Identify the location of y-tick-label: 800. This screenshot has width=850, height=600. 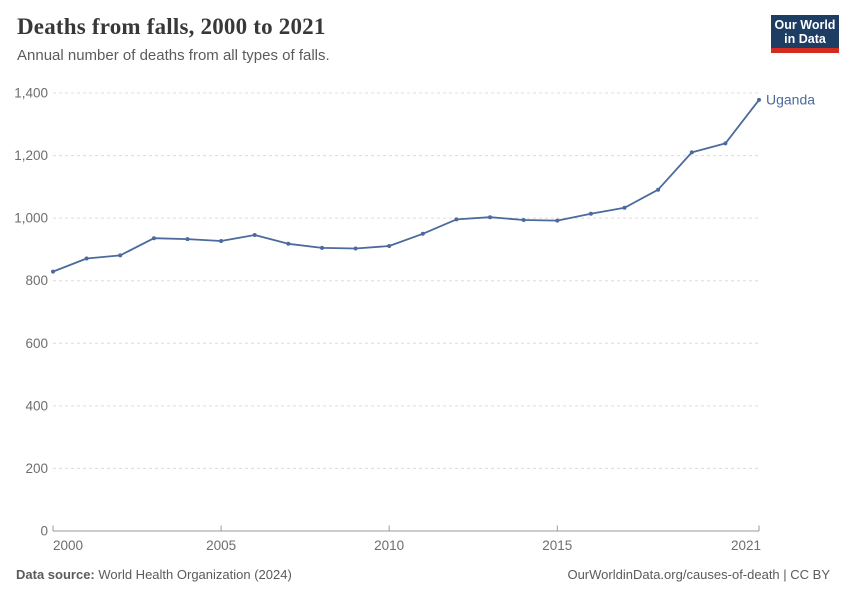
(36, 280).